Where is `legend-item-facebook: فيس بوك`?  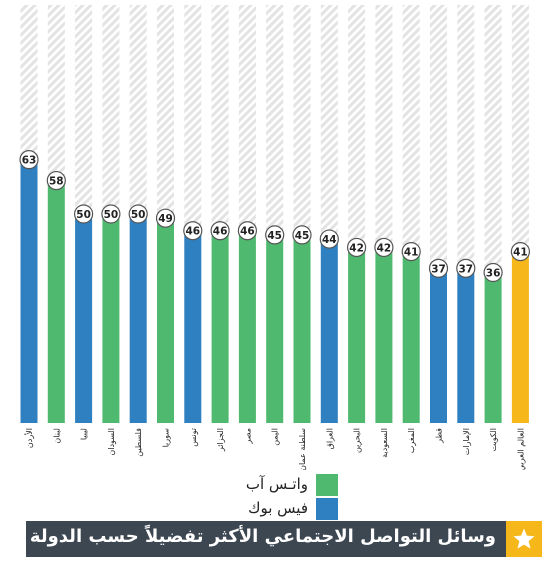 legend-item-facebook: فيس بوك is located at coordinates (283, 509).